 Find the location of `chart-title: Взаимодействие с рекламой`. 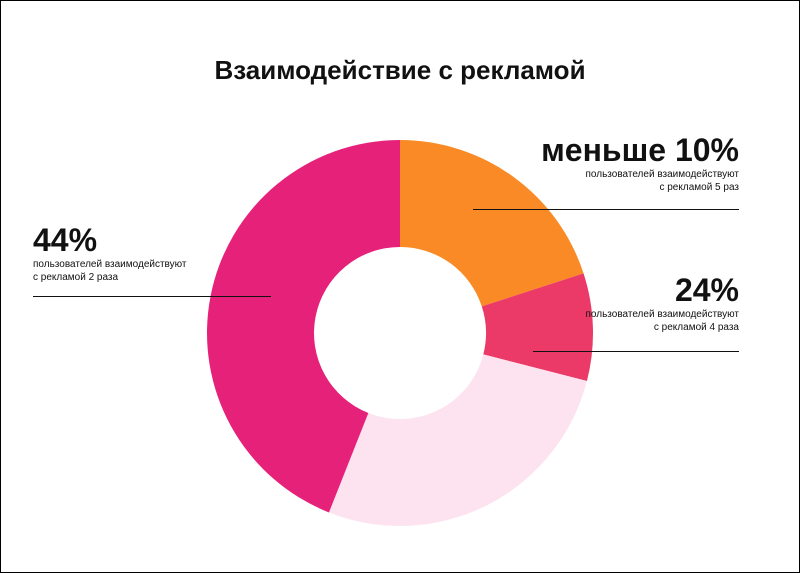

chart-title: Взаимодействие с рекламой is located at coordinates (400, 70).